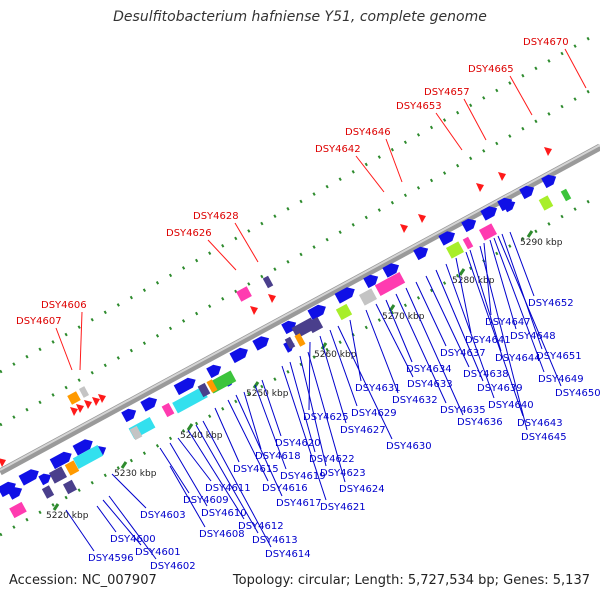 The height and width of the screenshot is (600, 600). Describe the element at coordinates (415, 400) in the screenshot. I see `protein-gene-label: DSY4632` at that location.